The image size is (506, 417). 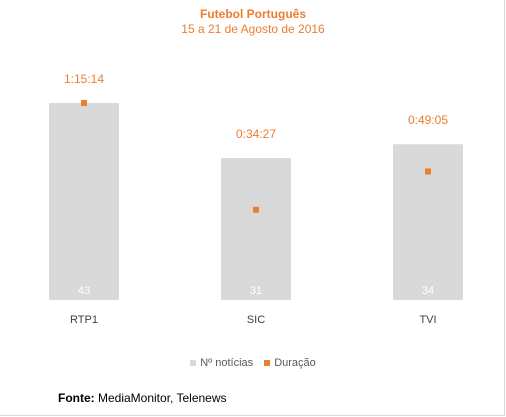 I want to click on x-tick-sic: SIC, so click(x=256, y=320).